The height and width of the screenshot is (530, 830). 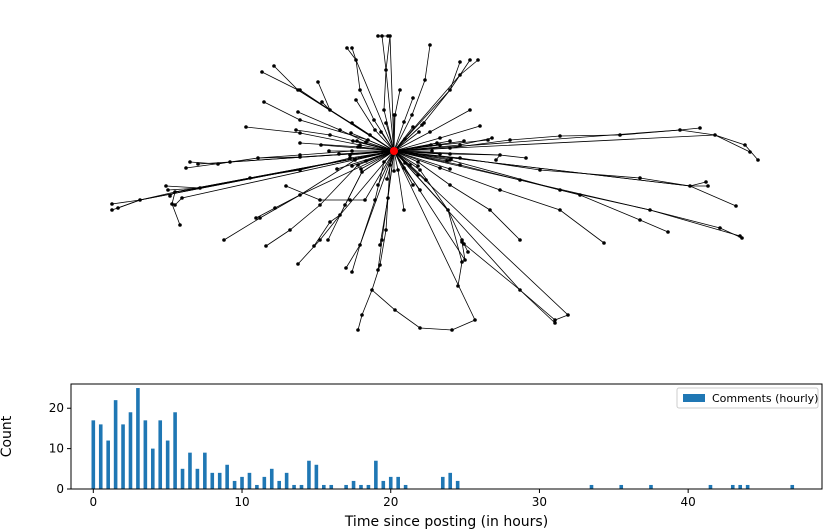 What do you see at coordinates (93, 502) in the screenshot?
I see `x-tick-label: 0` at bounding box center [93, 502].